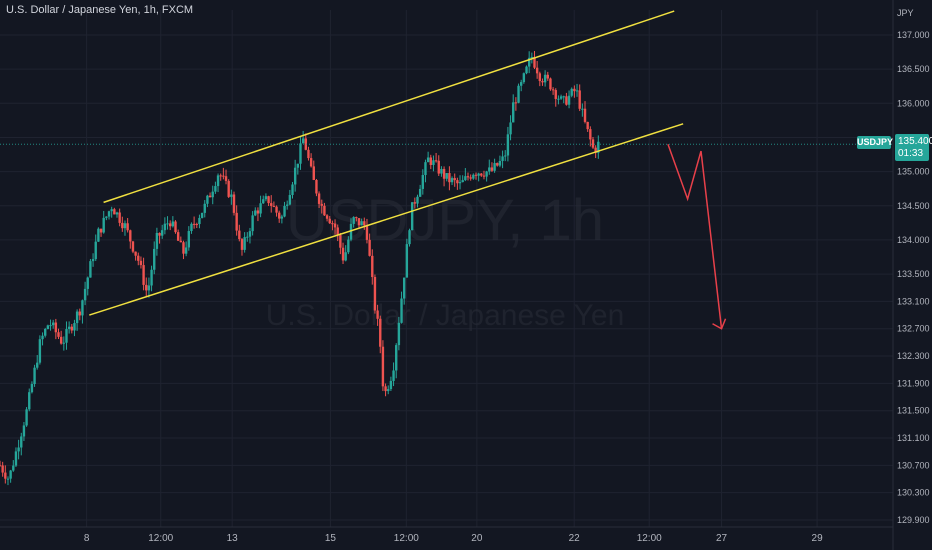 This screenshot has height=550, width=932. I want to click on watermark: USDJPY, 1h U.S. Dollar / Japanese Yen, so click(445, 260).